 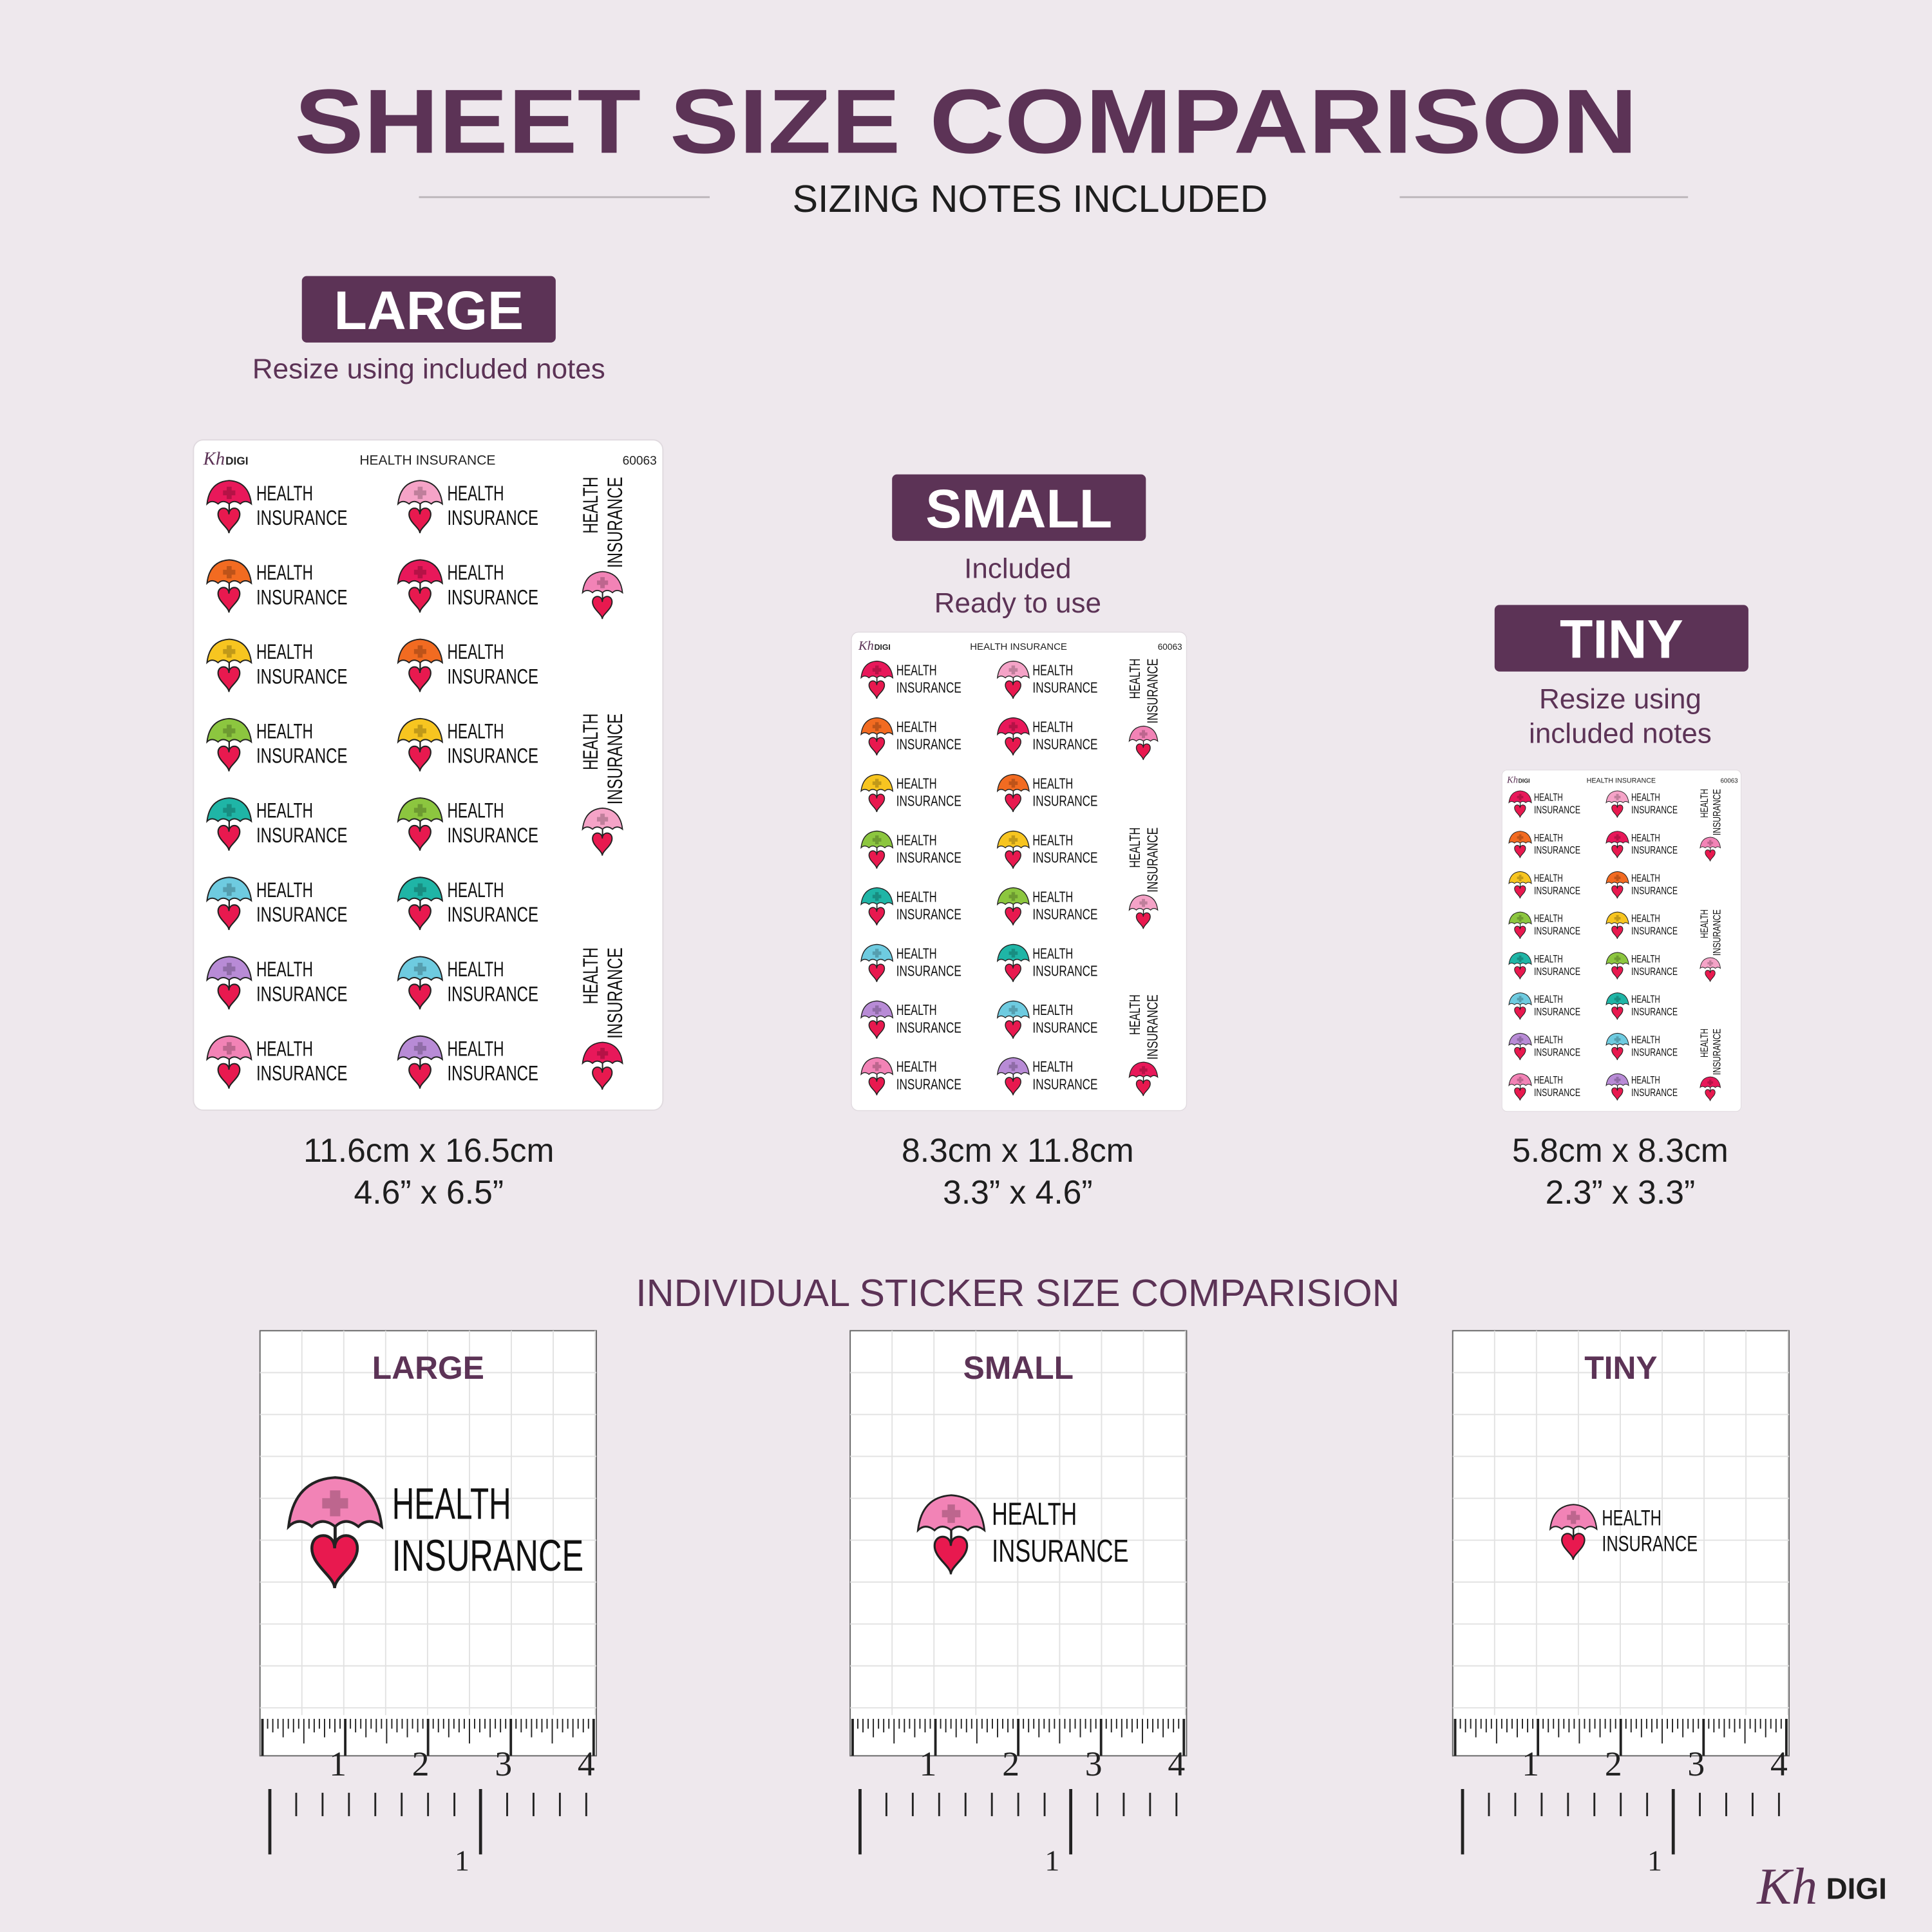 I want to click on ruler-label: 2, so click(x=1613, y=1764).